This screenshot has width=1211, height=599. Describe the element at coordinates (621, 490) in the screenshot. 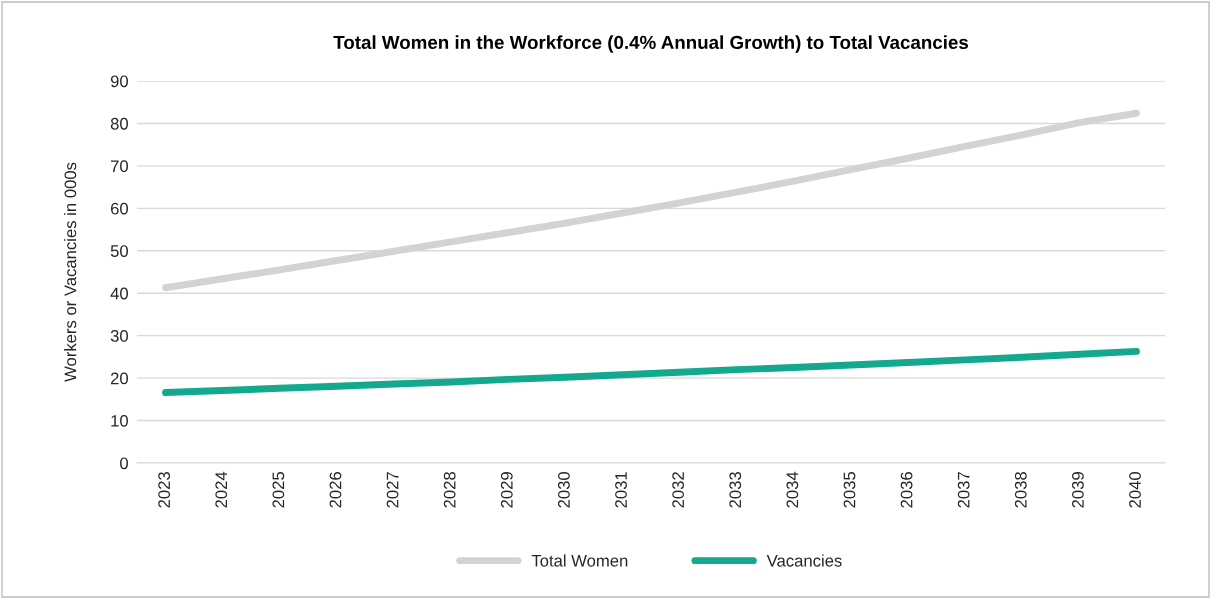

I see `x-tick-label: 2031` at that location.